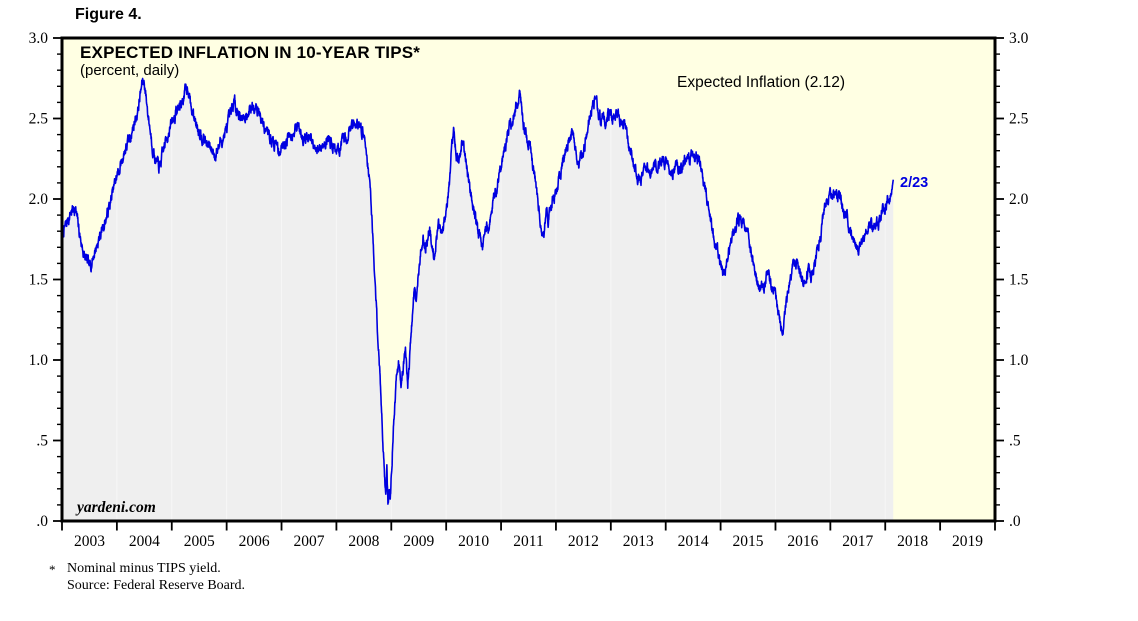 The image size is (1138, 621). What do you see at coordinates (1019, 360) in the screenshot?
I see `y-axis-label-right: 1.0` at bounding box center [1019, 360].